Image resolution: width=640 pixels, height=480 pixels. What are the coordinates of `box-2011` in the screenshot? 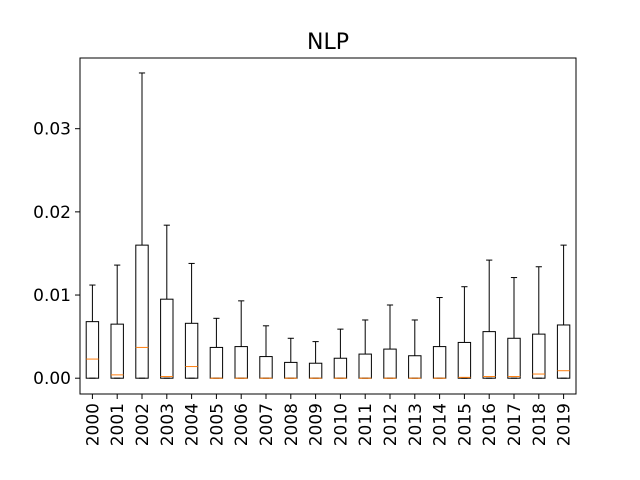 It's located at (365, 349).